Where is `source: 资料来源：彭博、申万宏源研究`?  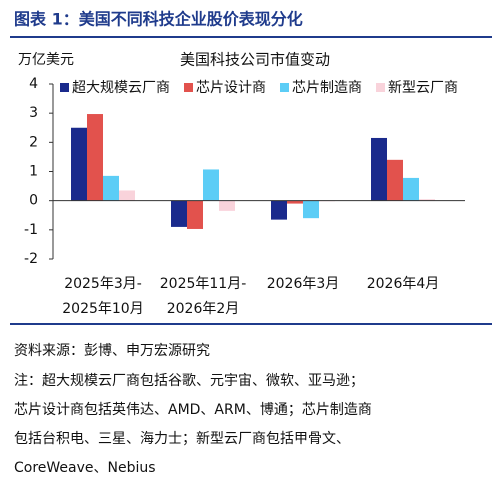
source: 资料来源：彭博、申万宏源研究 is located at coordinates (112, 350).